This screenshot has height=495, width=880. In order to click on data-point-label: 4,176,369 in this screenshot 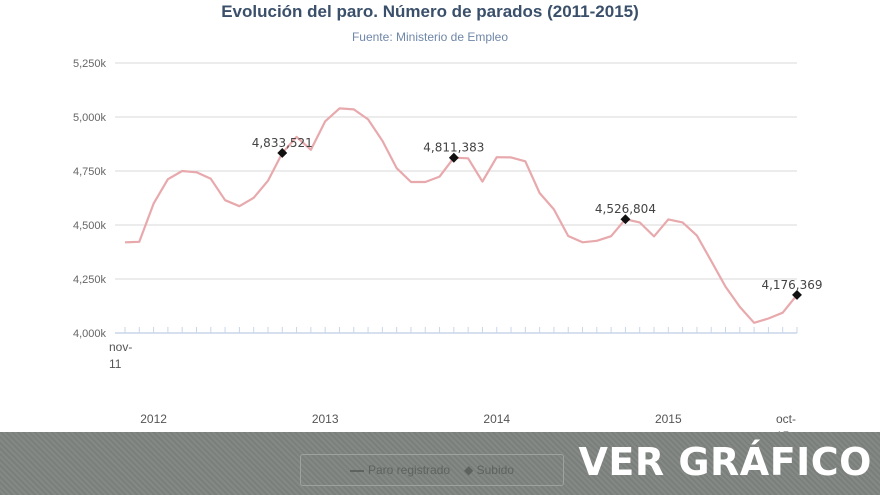, I will do `click(791, 285)`.